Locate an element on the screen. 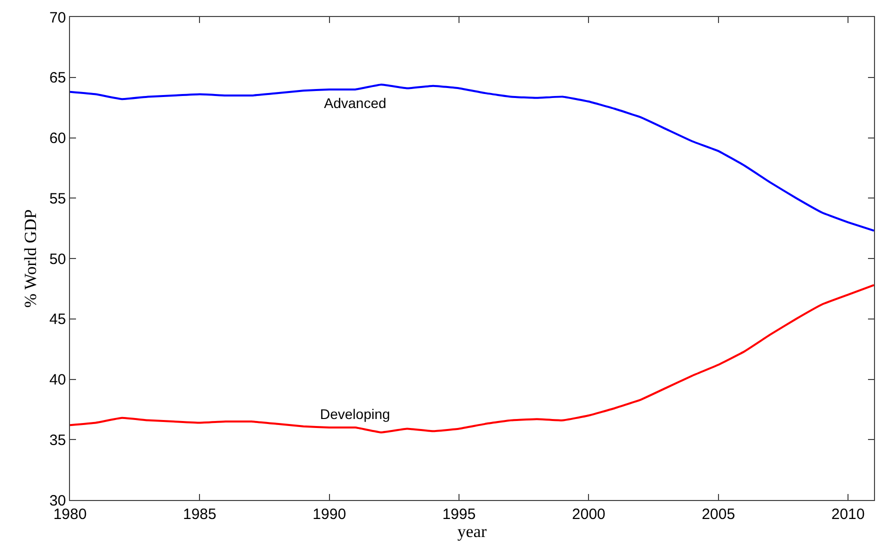 This screenshot has width=881, height=541. series-label: Developing is located at coordinates (355, 414).